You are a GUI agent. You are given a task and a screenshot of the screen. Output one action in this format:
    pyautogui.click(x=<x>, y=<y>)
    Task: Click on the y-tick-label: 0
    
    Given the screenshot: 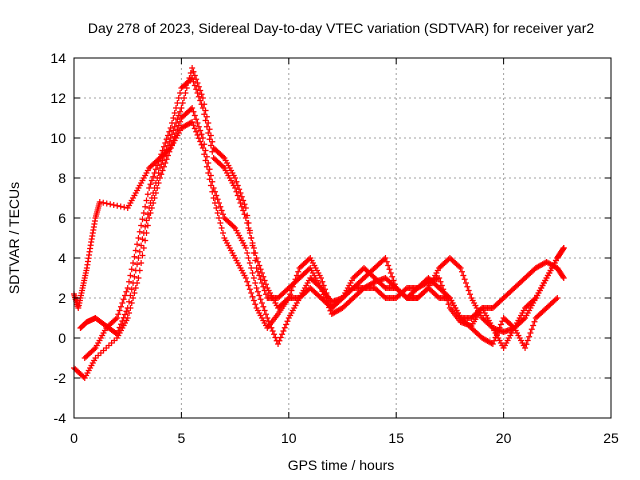 What is the action you would take?
    pyautogui.click(x=62, y=338)
    